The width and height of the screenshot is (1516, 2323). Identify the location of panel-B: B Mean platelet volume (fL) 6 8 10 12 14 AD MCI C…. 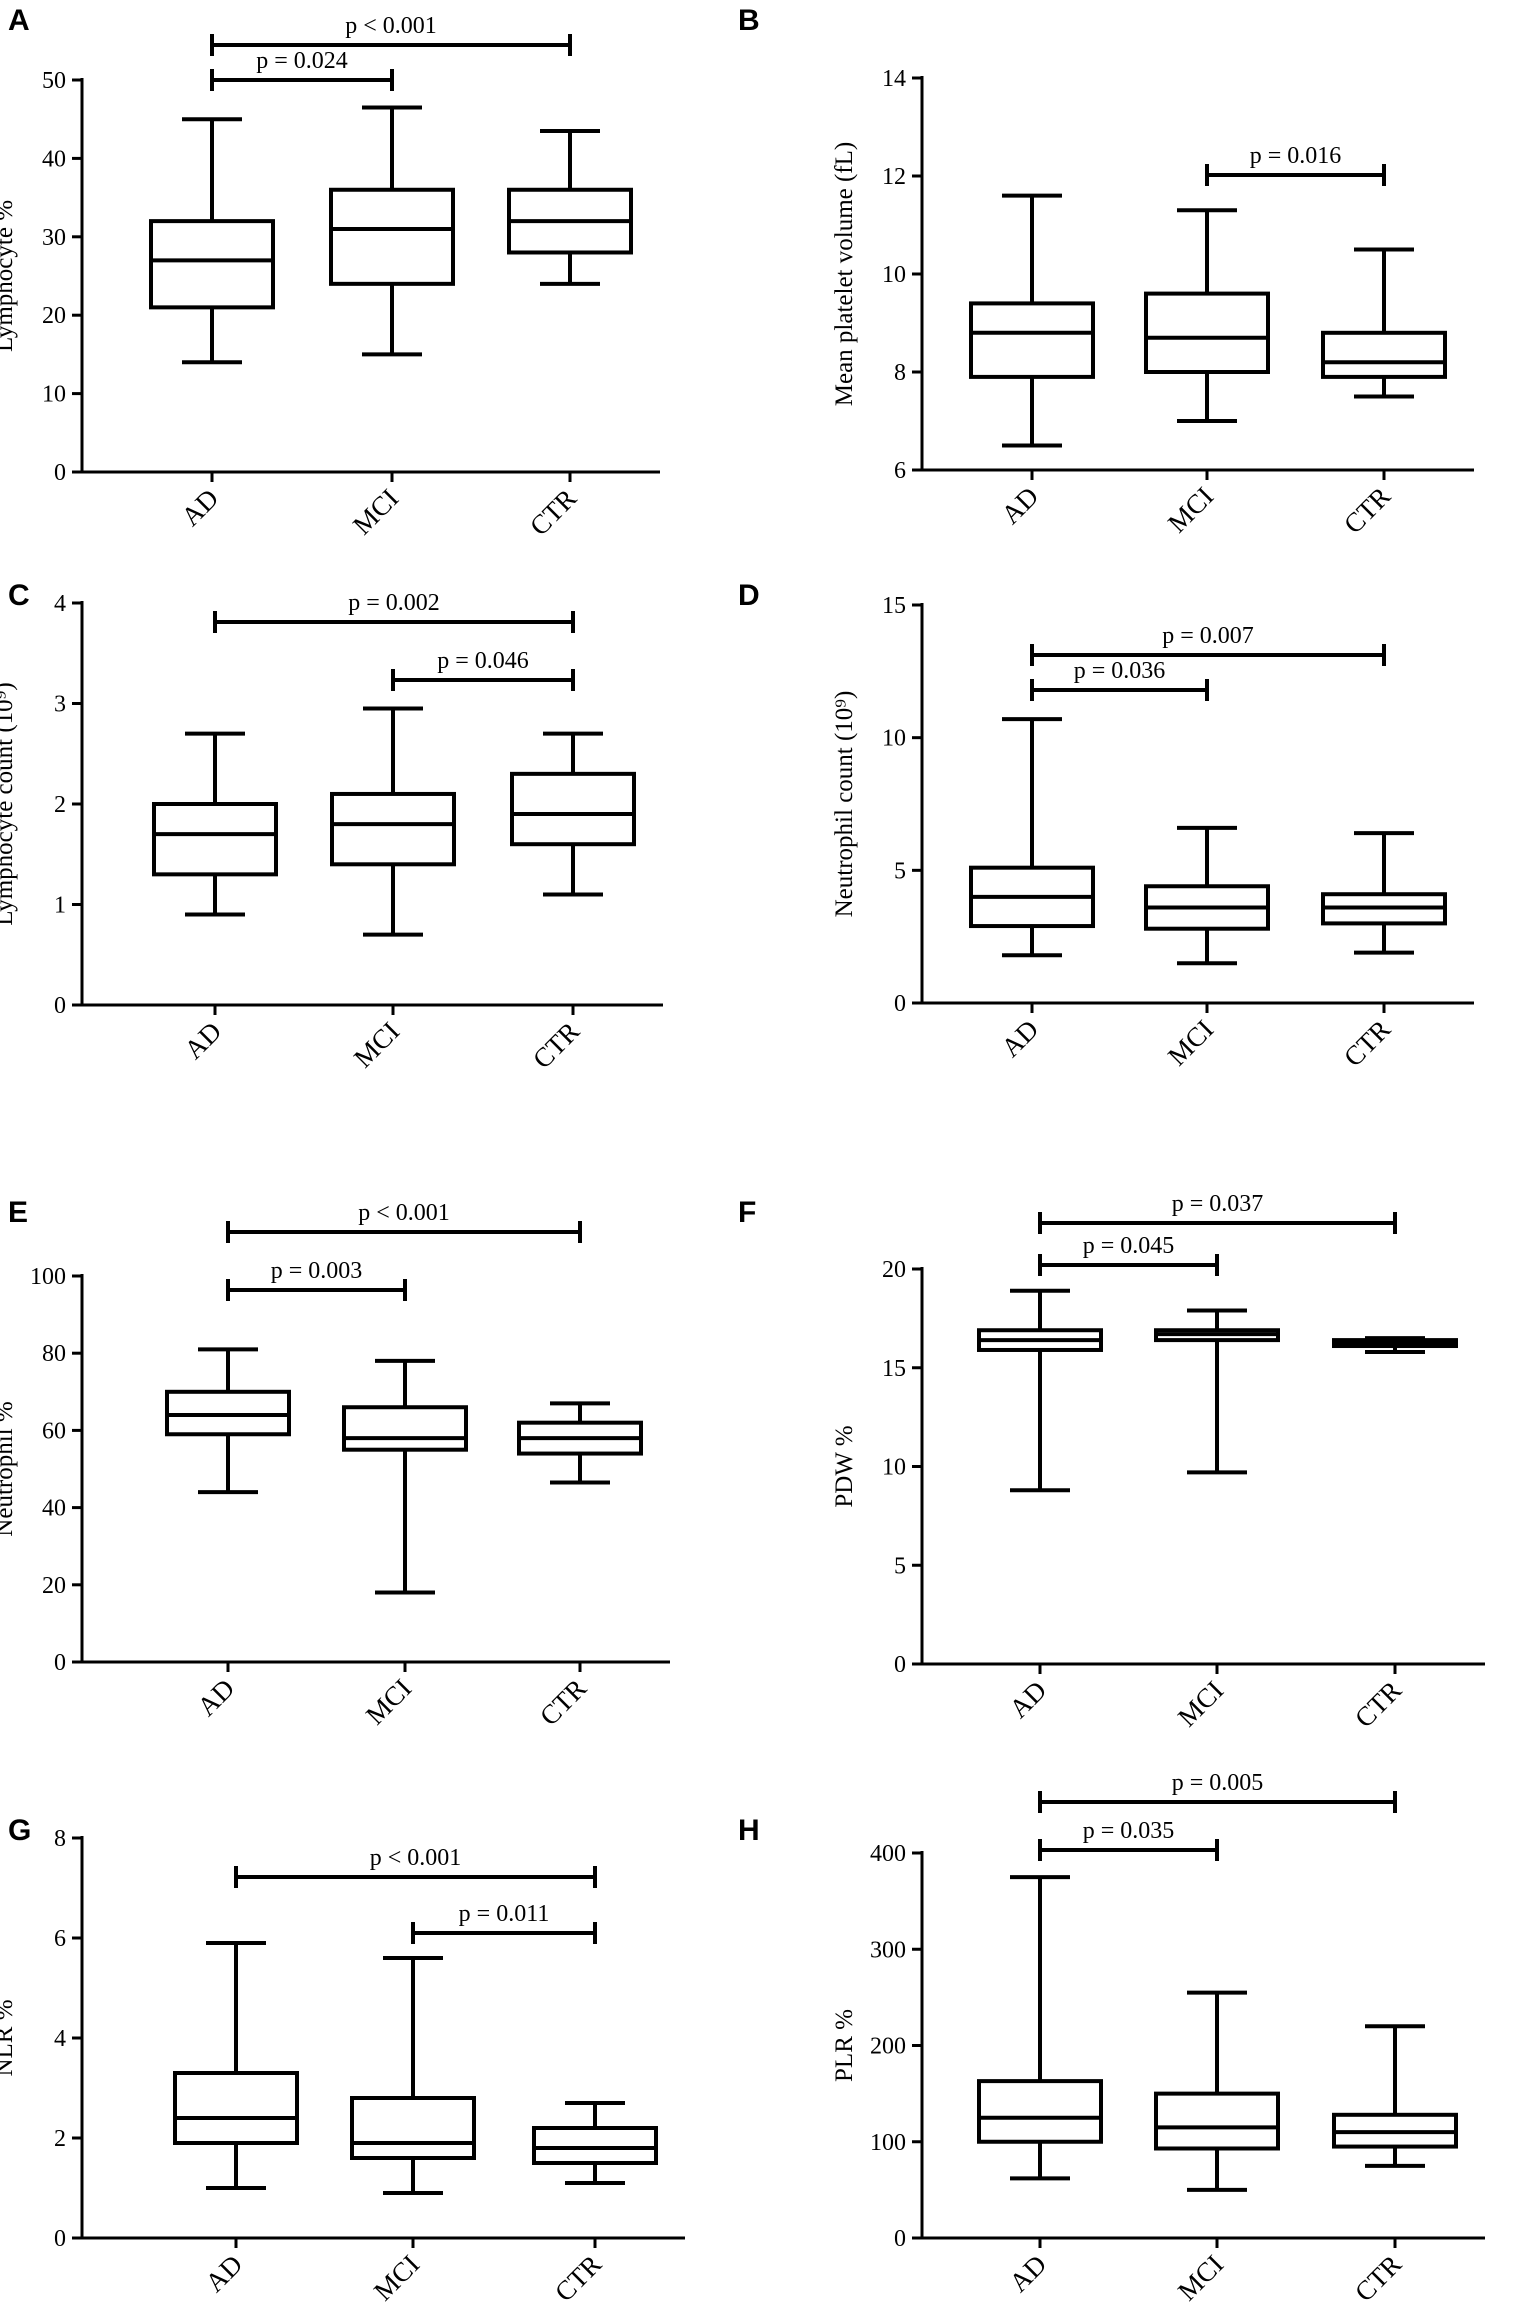
(1106, 271).